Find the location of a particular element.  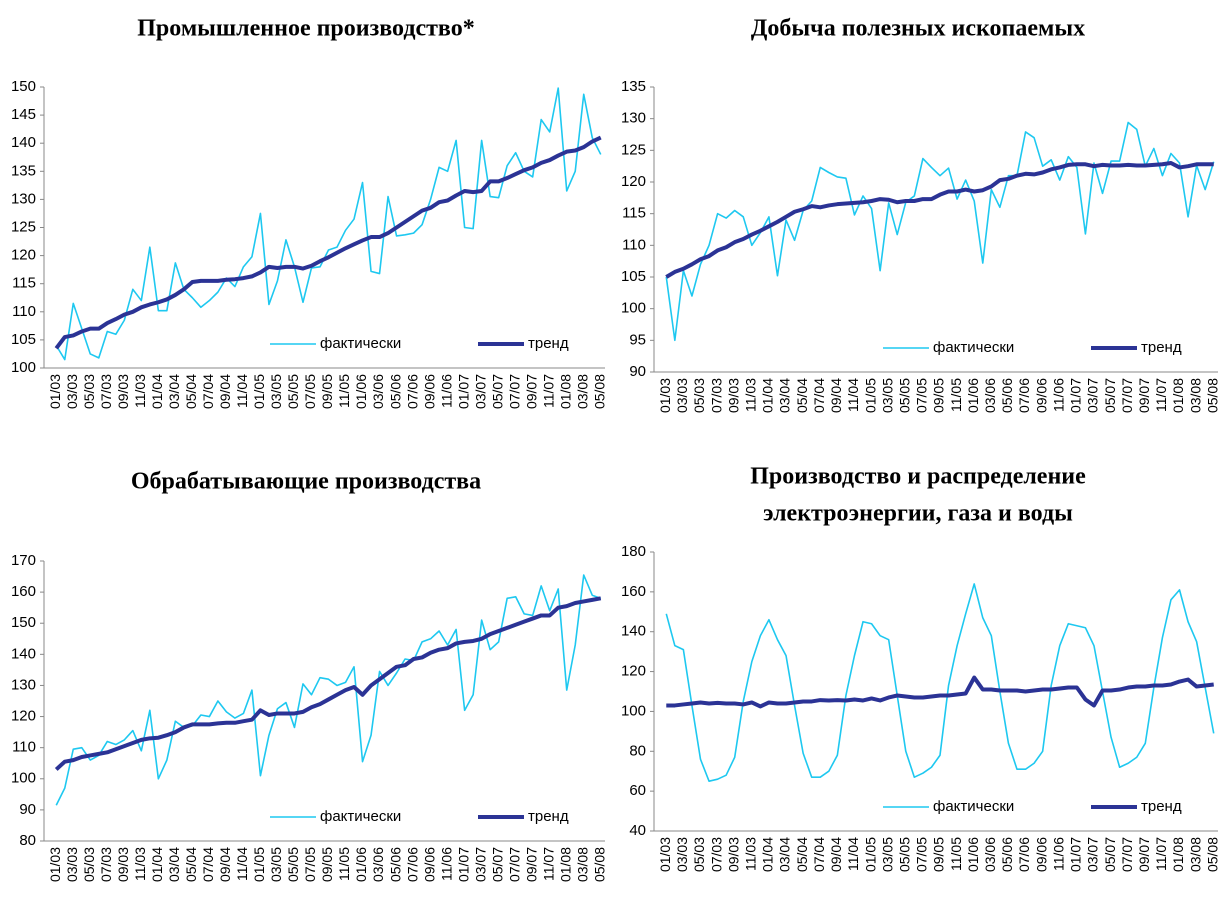

y-tick-label: 130 is located at coordinates (23, 198).